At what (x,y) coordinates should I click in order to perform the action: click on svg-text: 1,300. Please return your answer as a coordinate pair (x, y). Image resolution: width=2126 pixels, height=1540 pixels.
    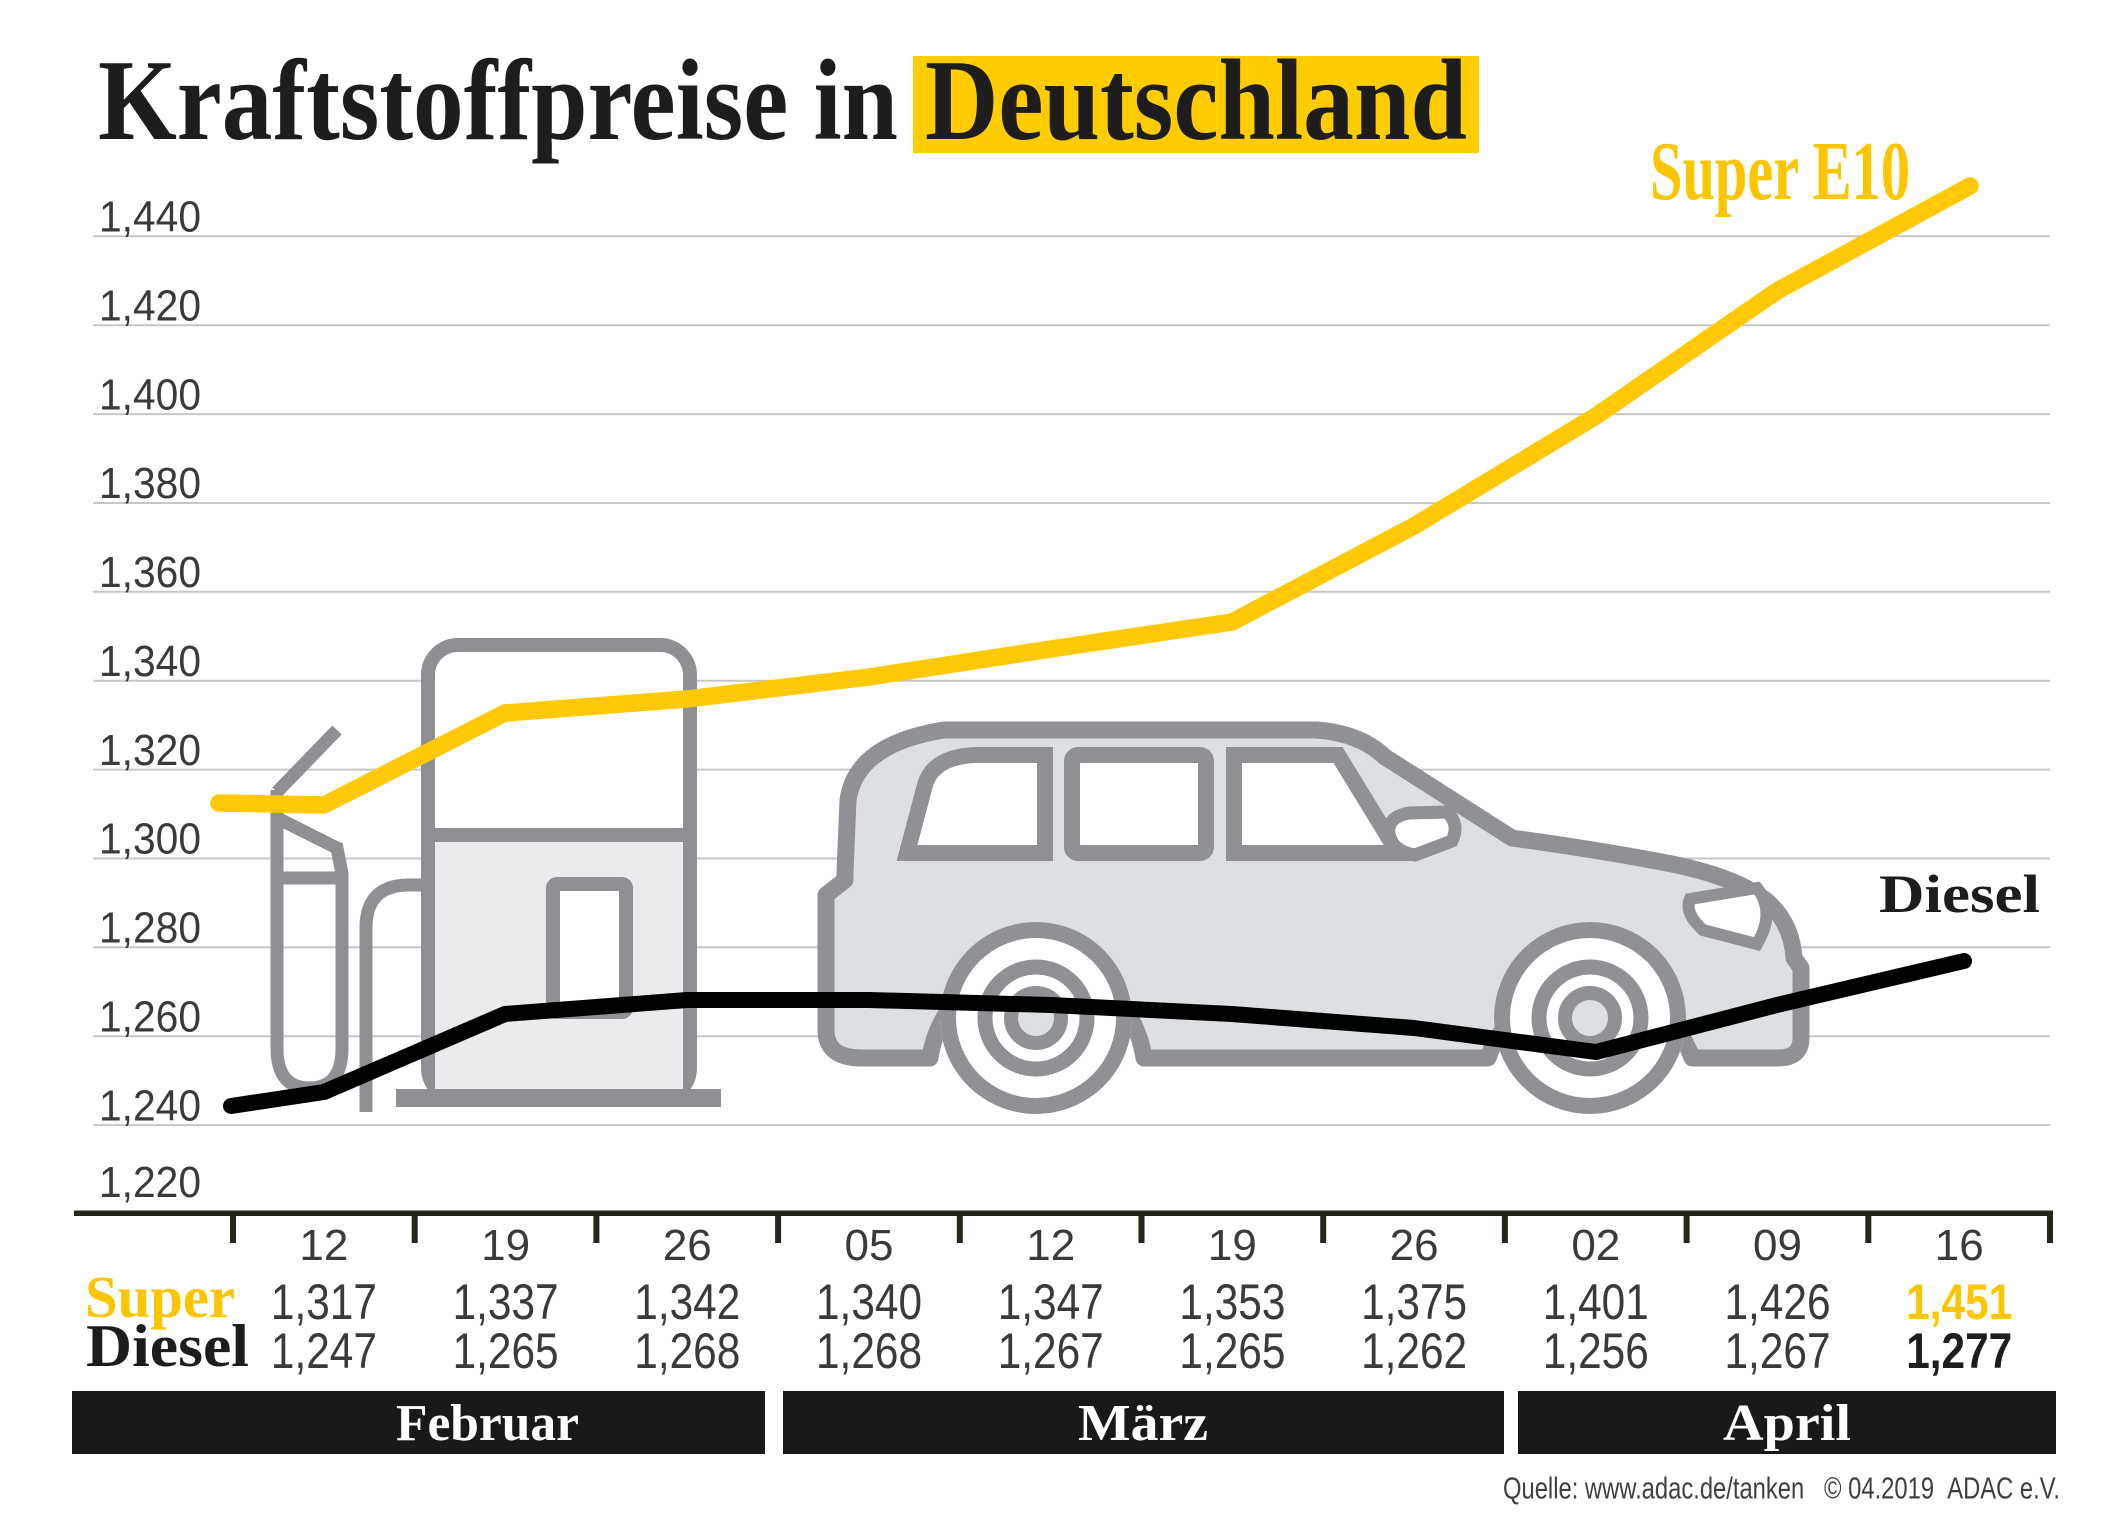
    Looking at the image, I should click on (150, 839).